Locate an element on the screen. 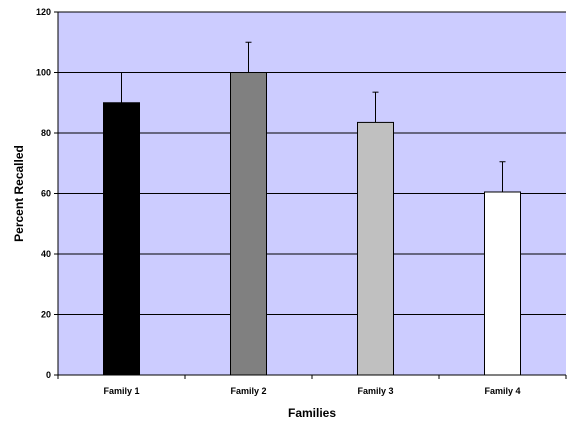 The image size is (567, 424). y-tick-label: 80 is located at coordinates (46, 133).